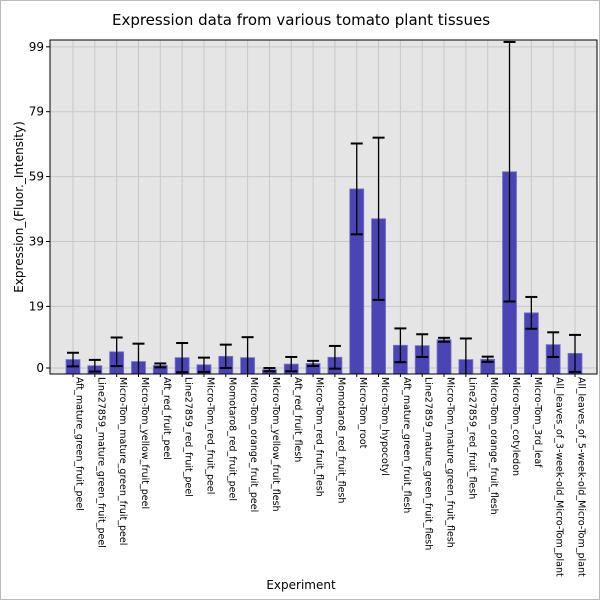  Describe the element at coordinates (559, 477) in the screenshot. I see `x-tick-label: All_leaves_of_3-week-old_Micro-Tom_plant` at that location.